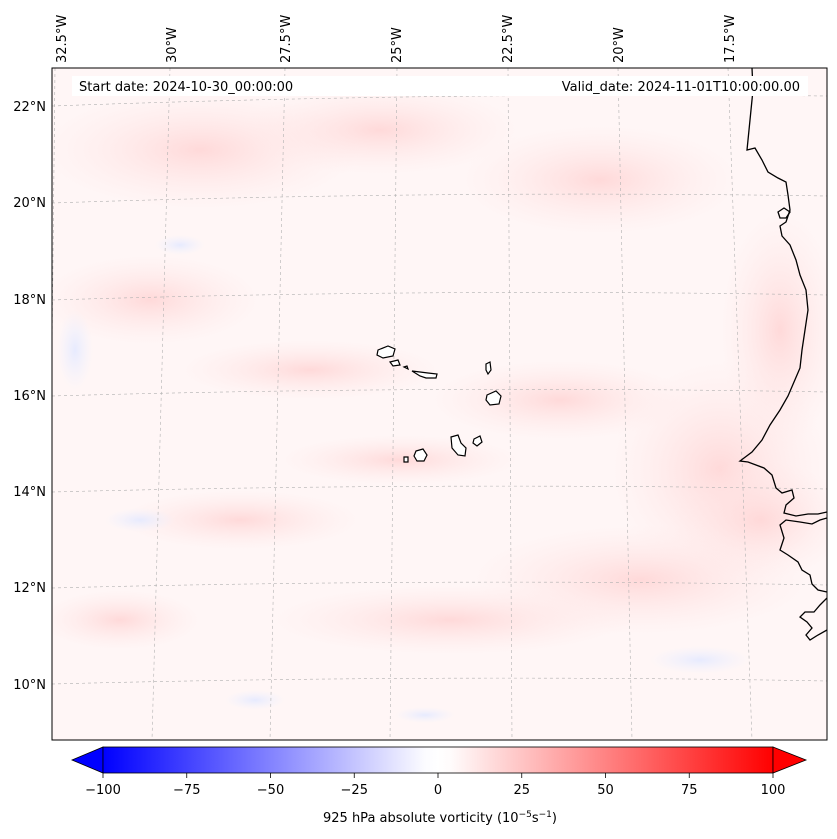  I want to click on meridian-30w, so click(161, 404).